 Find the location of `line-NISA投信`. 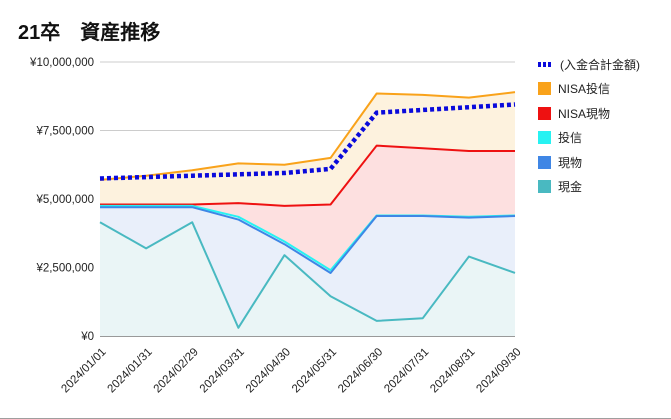

line-NISA投信 is located at coordinates (307, 136).